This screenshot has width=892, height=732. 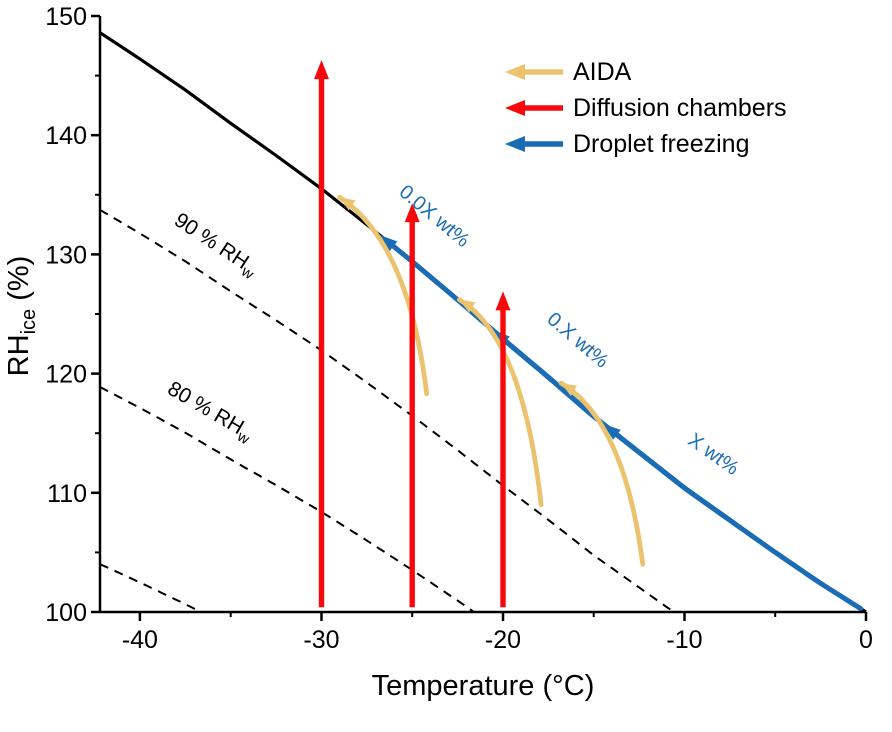 I want to click on diffusion-chambers-arrow-icon, so click(x=534, y=108).